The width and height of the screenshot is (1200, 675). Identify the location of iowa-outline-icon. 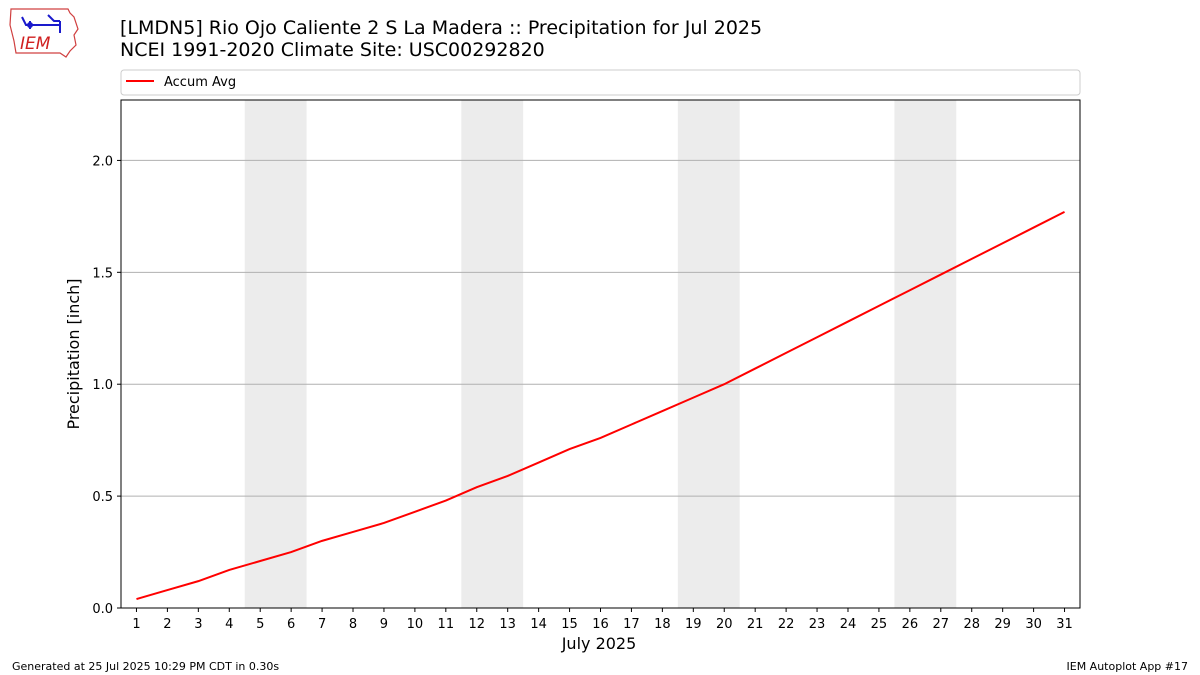
(44, 33).